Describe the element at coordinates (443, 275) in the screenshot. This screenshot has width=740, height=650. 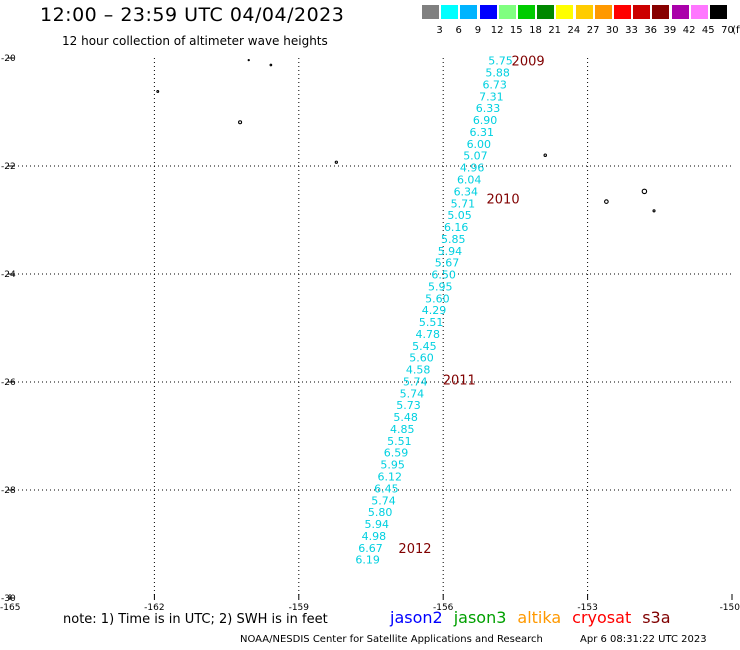
I see `swh-value-label: 6.50` at that location.